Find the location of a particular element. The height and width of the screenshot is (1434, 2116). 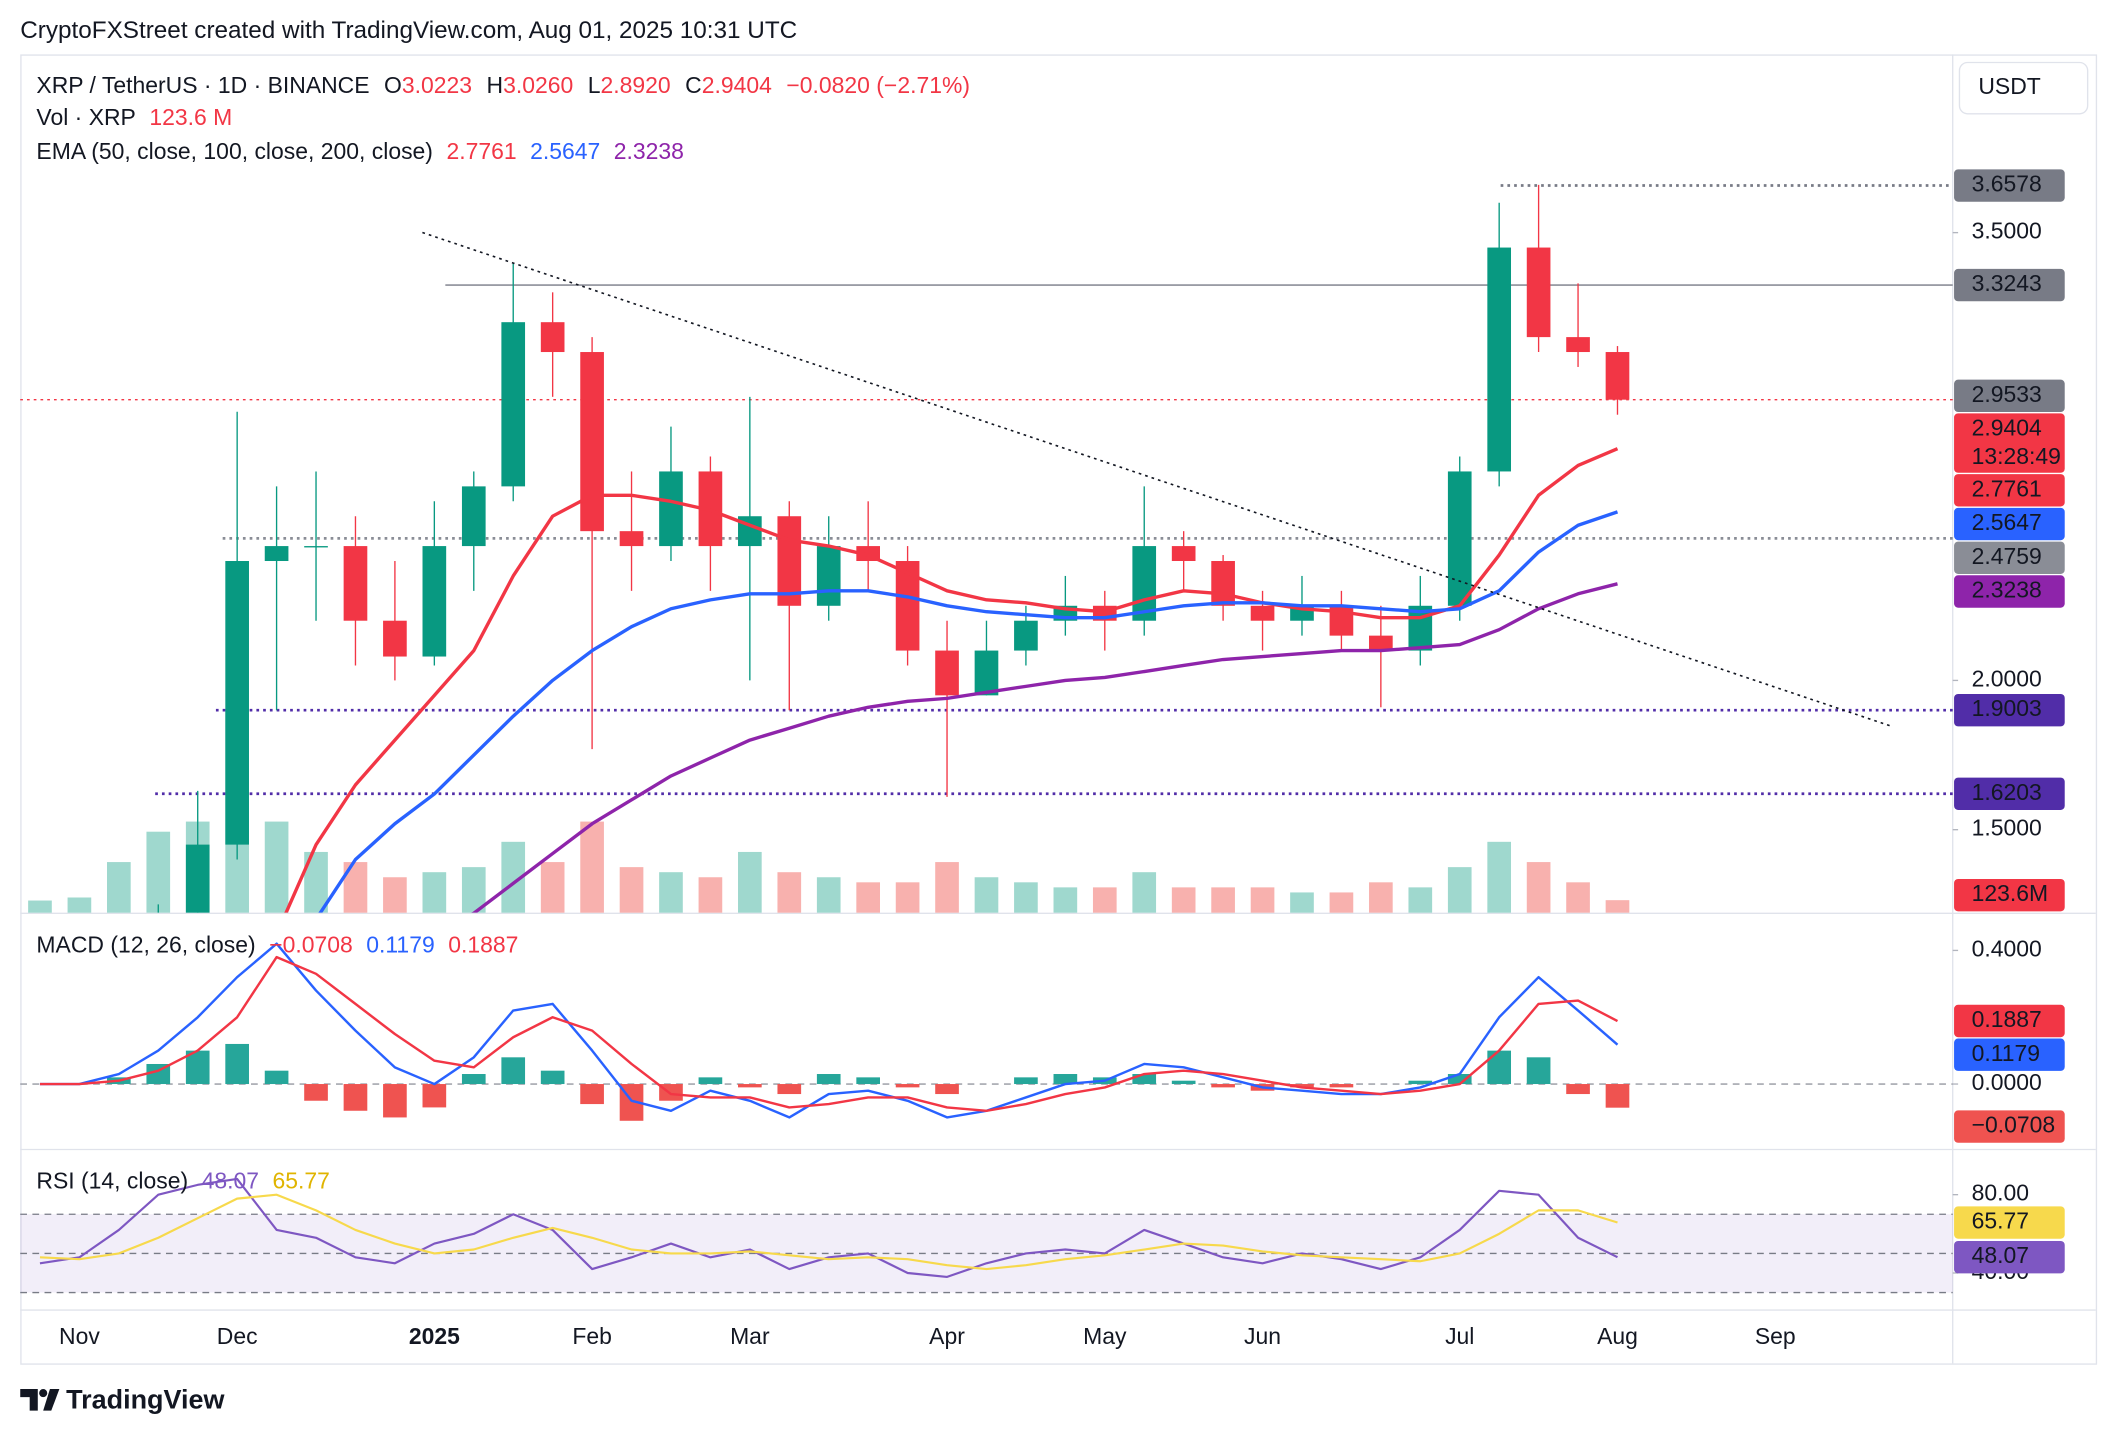

price-badge-label: 3.3243 is located at coordinates (2007, 283).